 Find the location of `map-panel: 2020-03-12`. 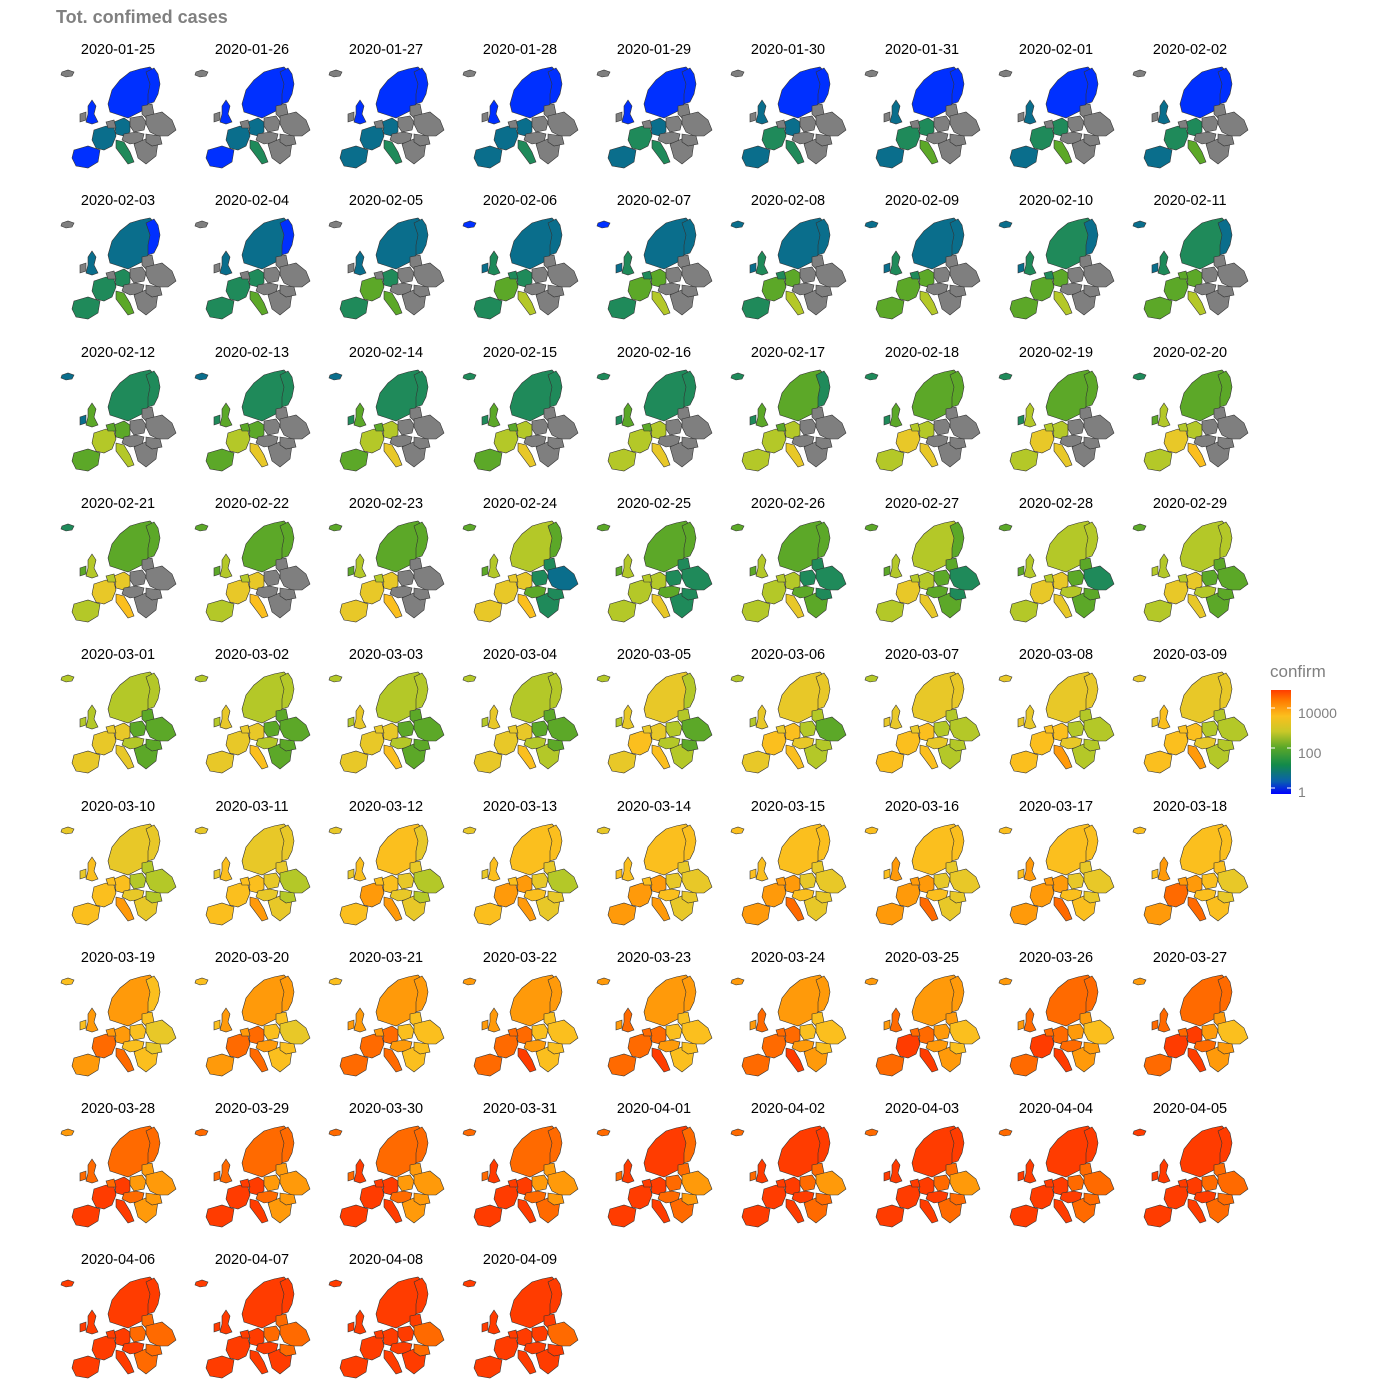

map-panel: 2020-03-12 is located at coordinates (392, 872).